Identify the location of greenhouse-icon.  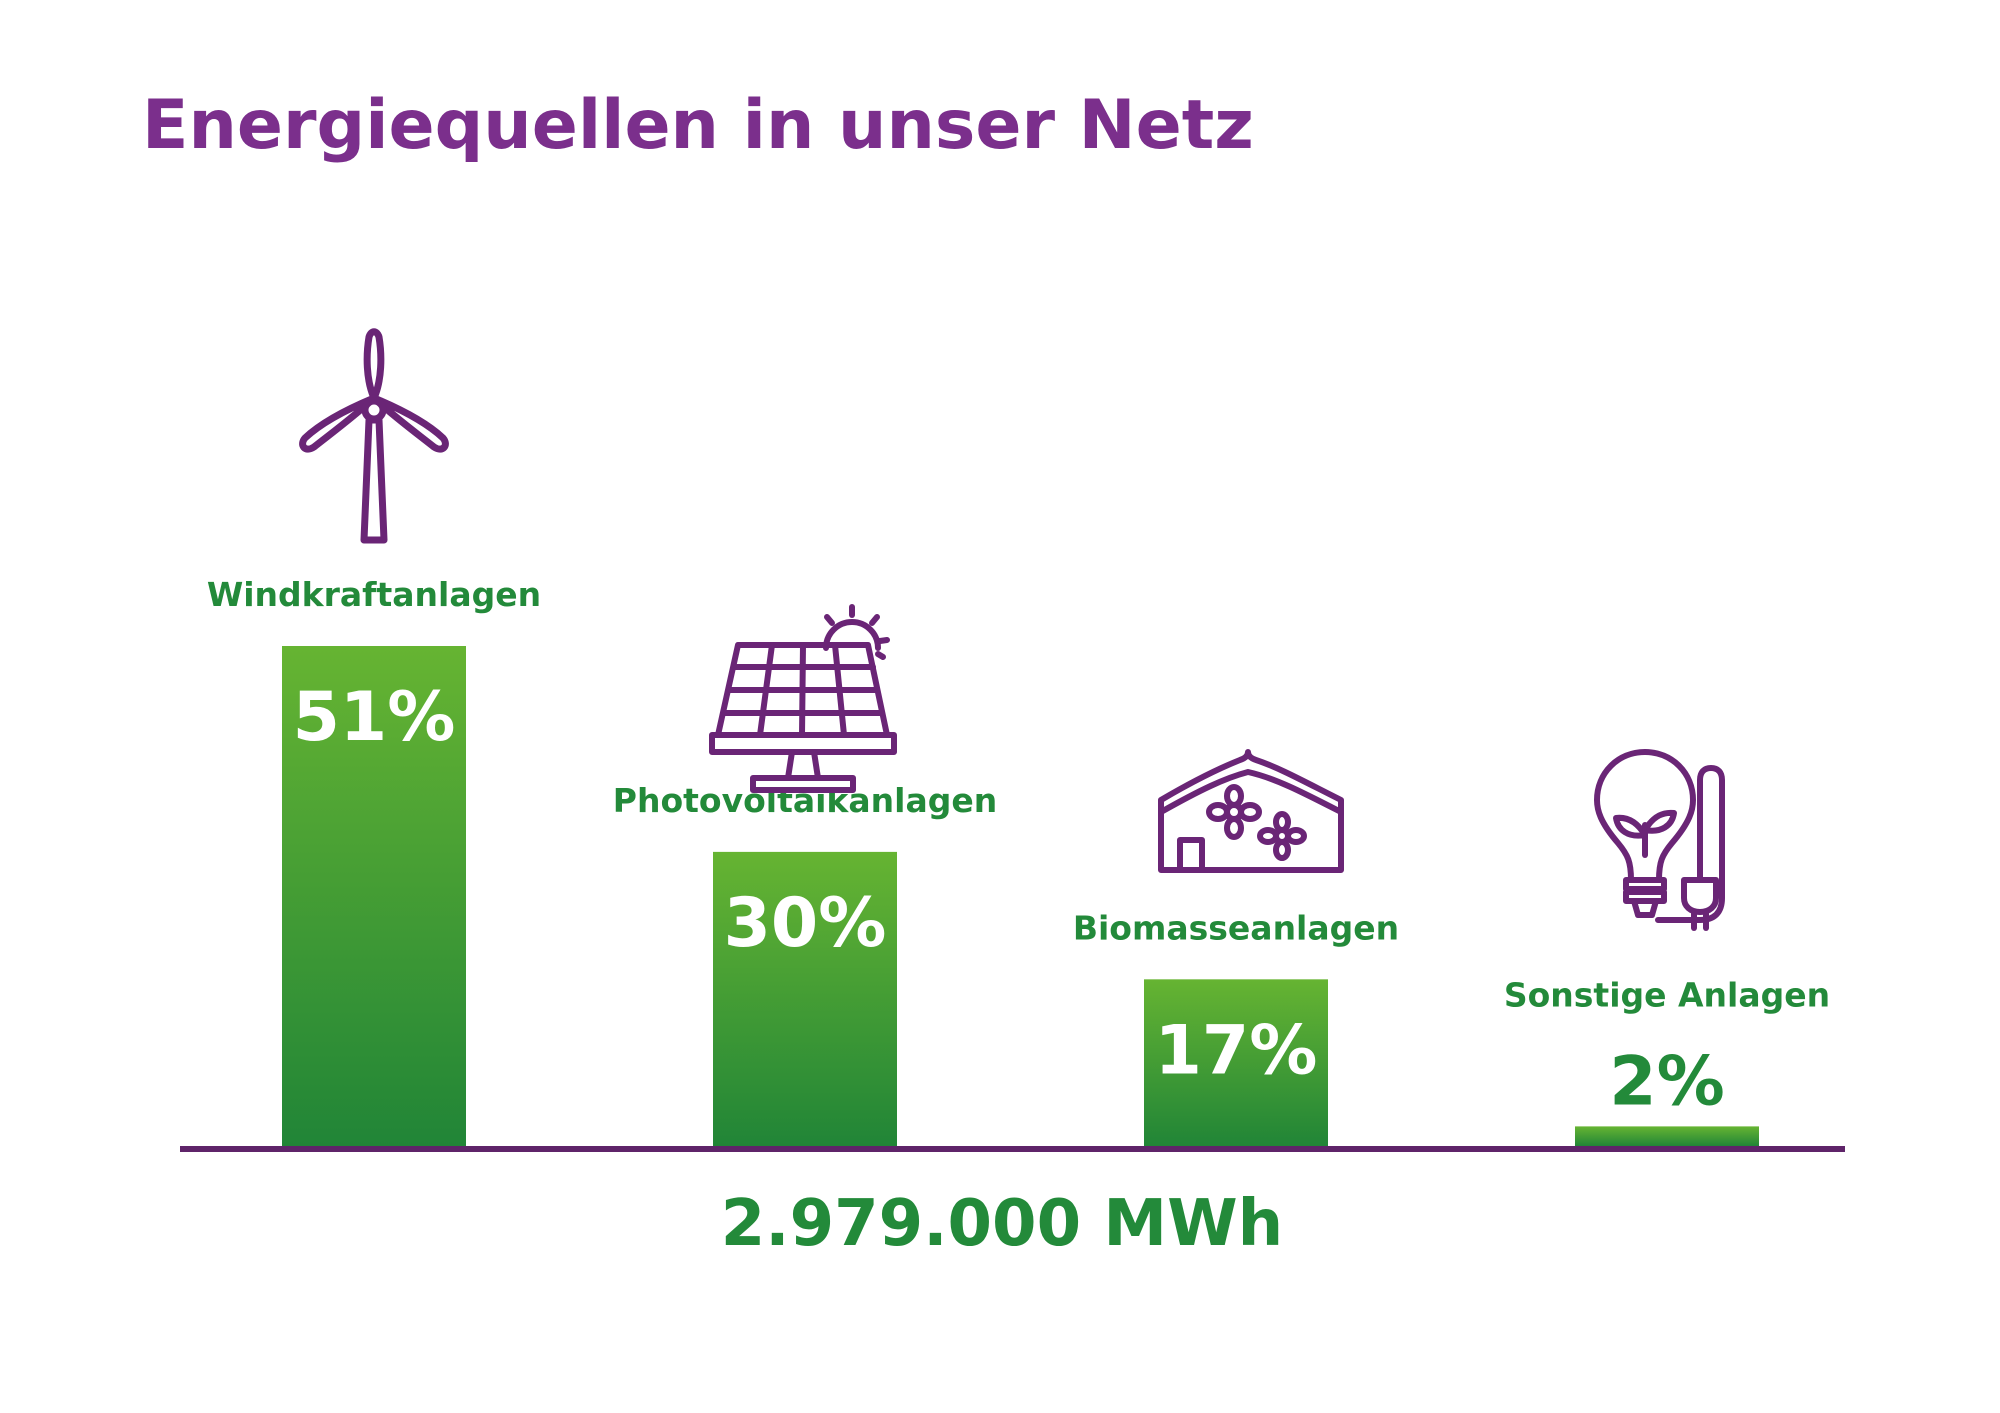
(1251, 811).